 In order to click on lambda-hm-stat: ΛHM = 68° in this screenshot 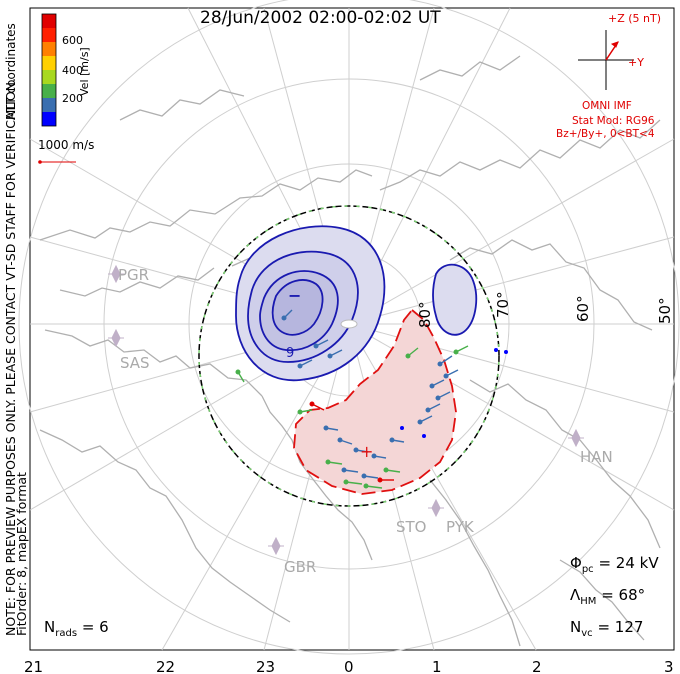, I will do `click(607, 596)`.